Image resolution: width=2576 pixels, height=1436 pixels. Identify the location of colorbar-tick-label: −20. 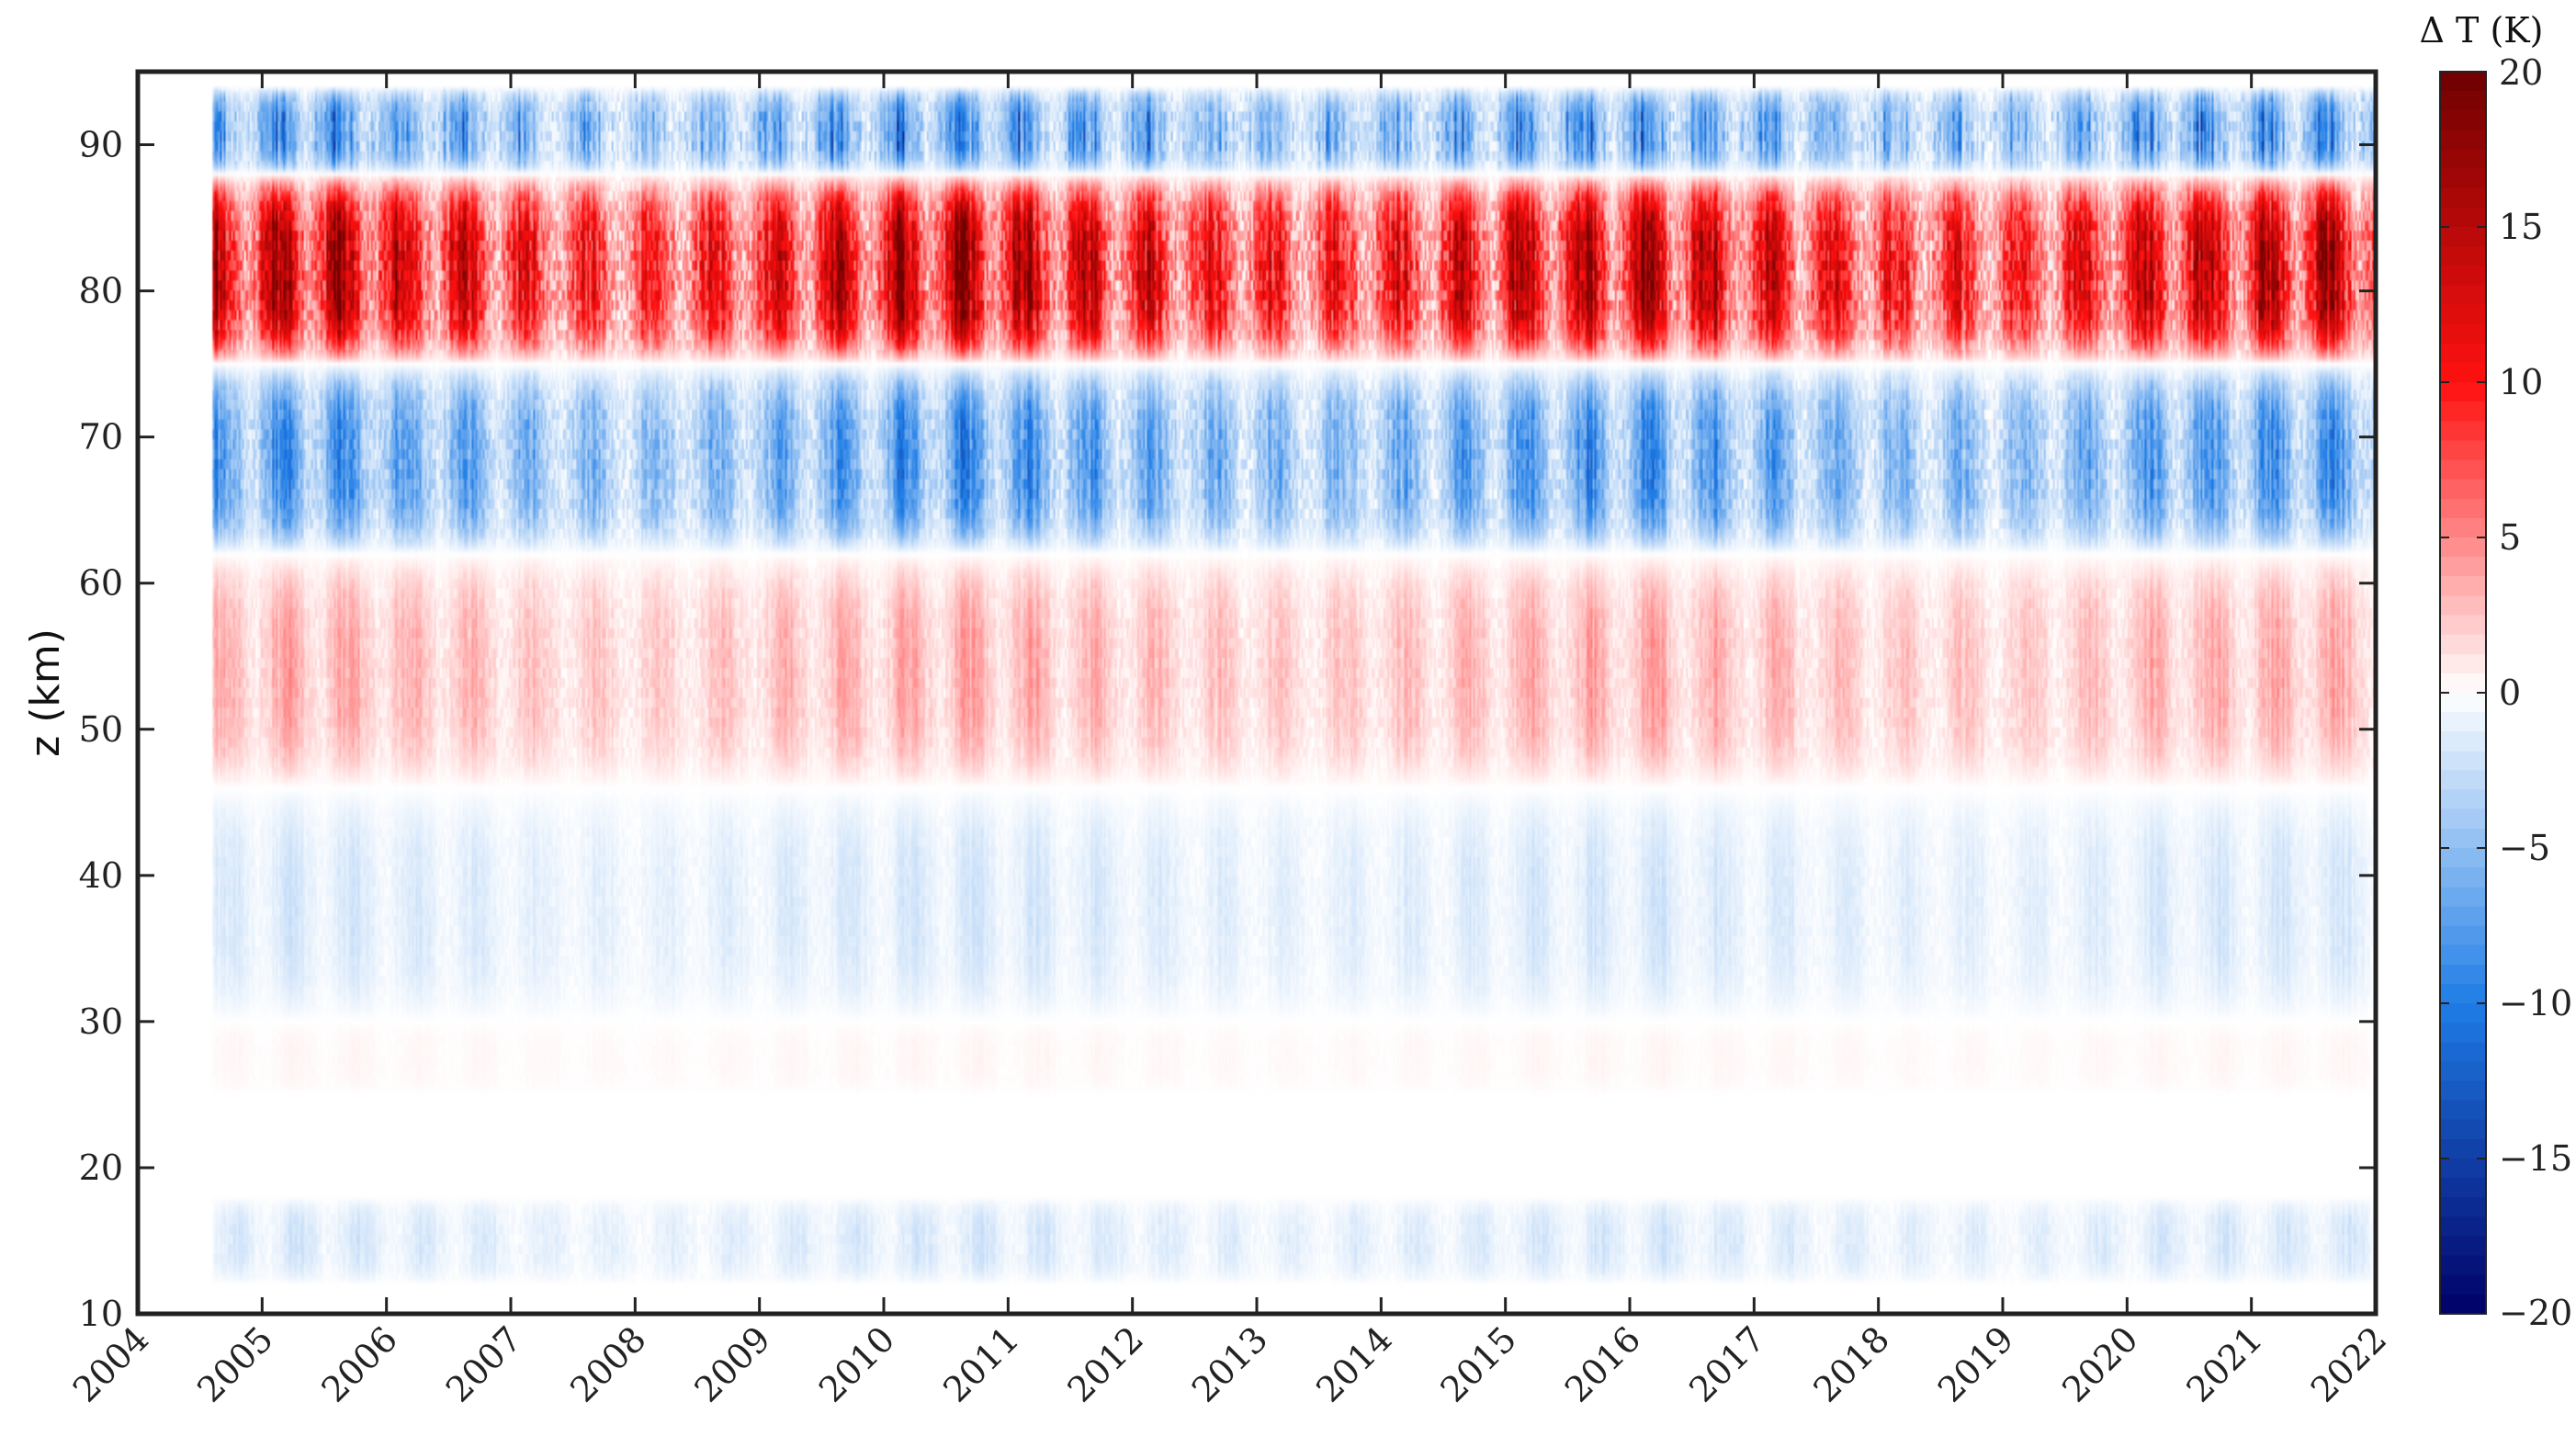
(2535, 1313).